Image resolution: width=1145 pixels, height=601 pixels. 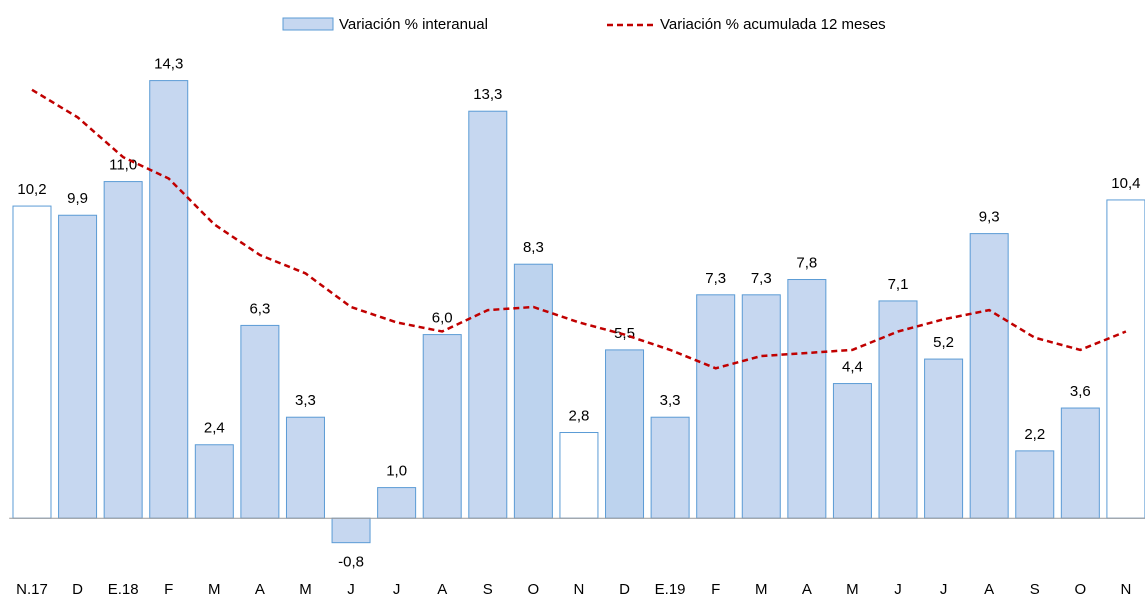 What do you see at coordinates (259, 308) in the screenshot?
I see `value-label: 6,3` at bounding box center [259, 308].